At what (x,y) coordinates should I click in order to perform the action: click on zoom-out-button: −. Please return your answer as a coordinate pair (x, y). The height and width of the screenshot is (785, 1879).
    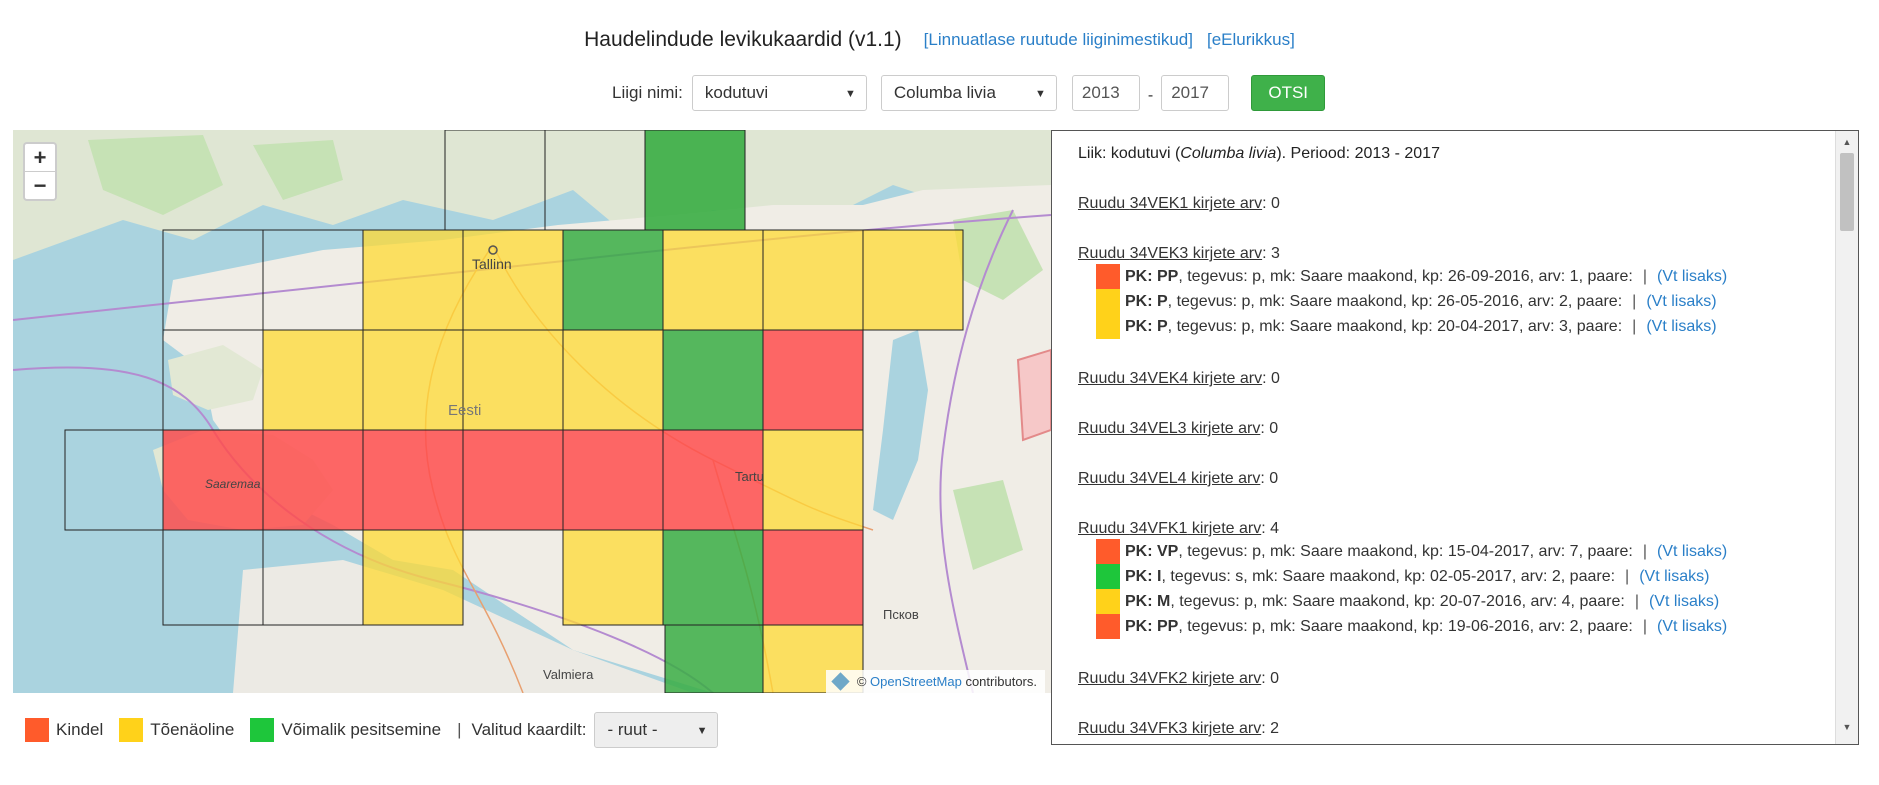
    Looking at the image, I should click on (40, 185).